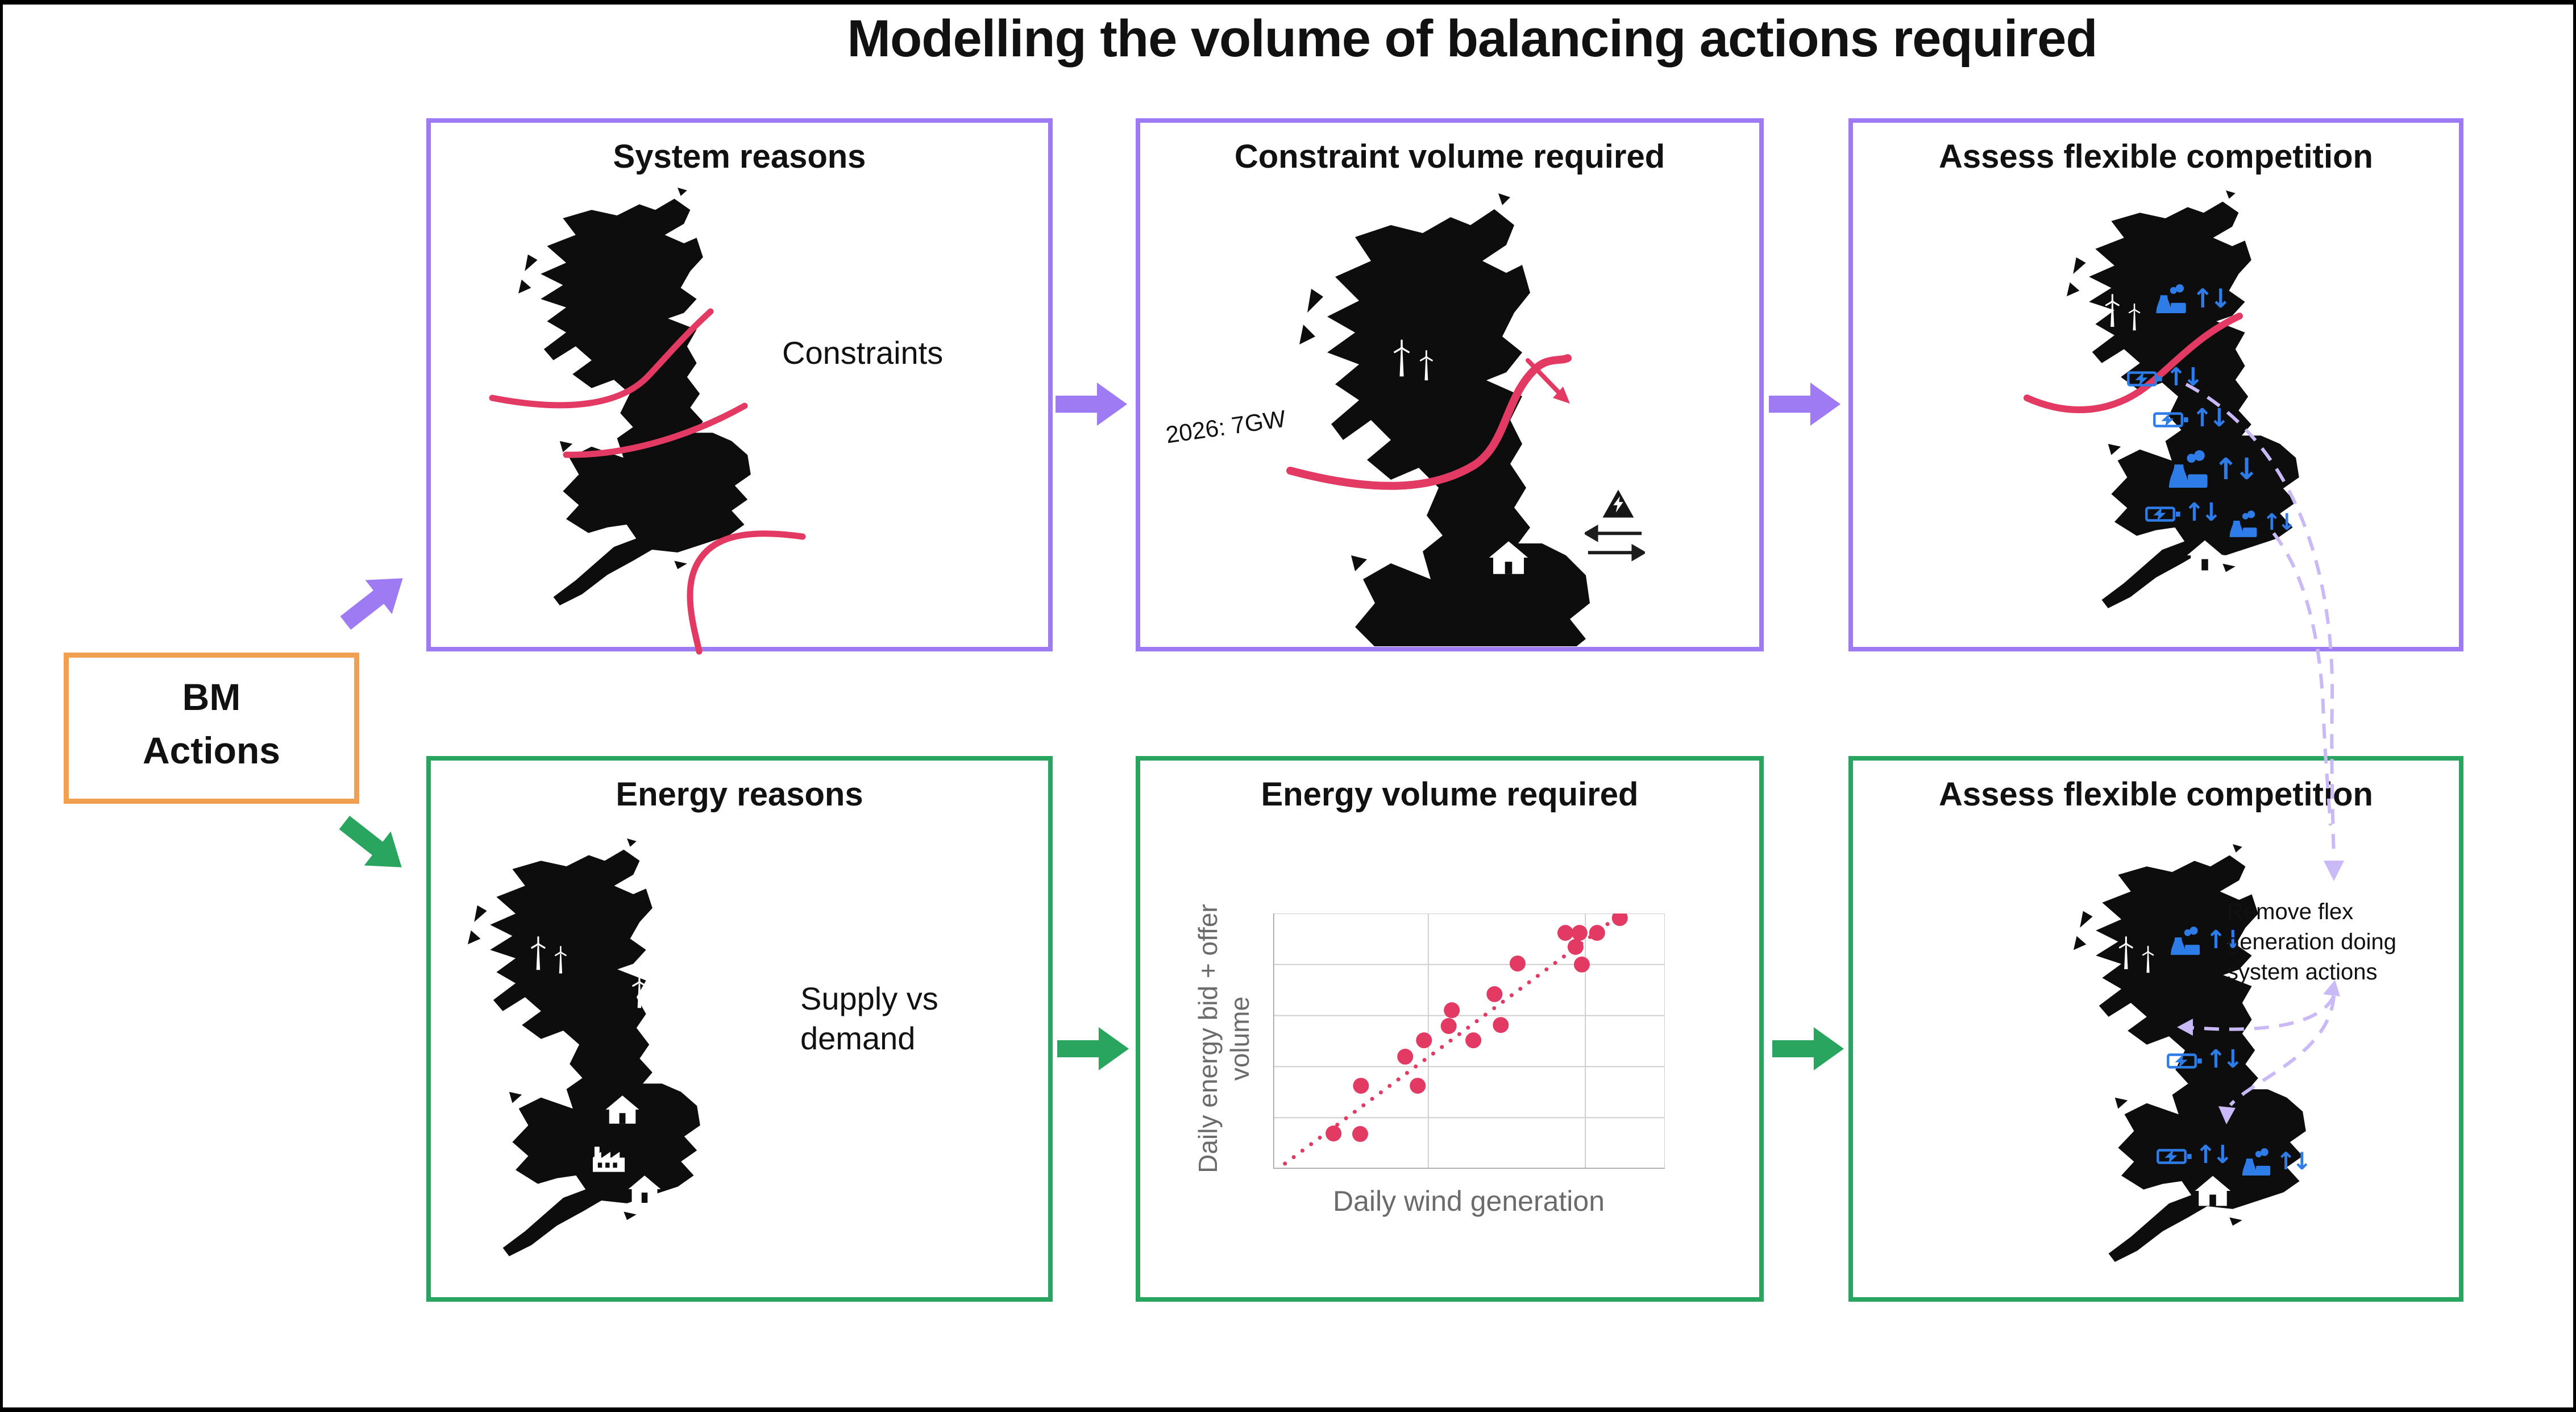 Image resolution: width=2576 pixels, height=1412 pixels. I want to click on scatter-plot, so click(1469, 1040).